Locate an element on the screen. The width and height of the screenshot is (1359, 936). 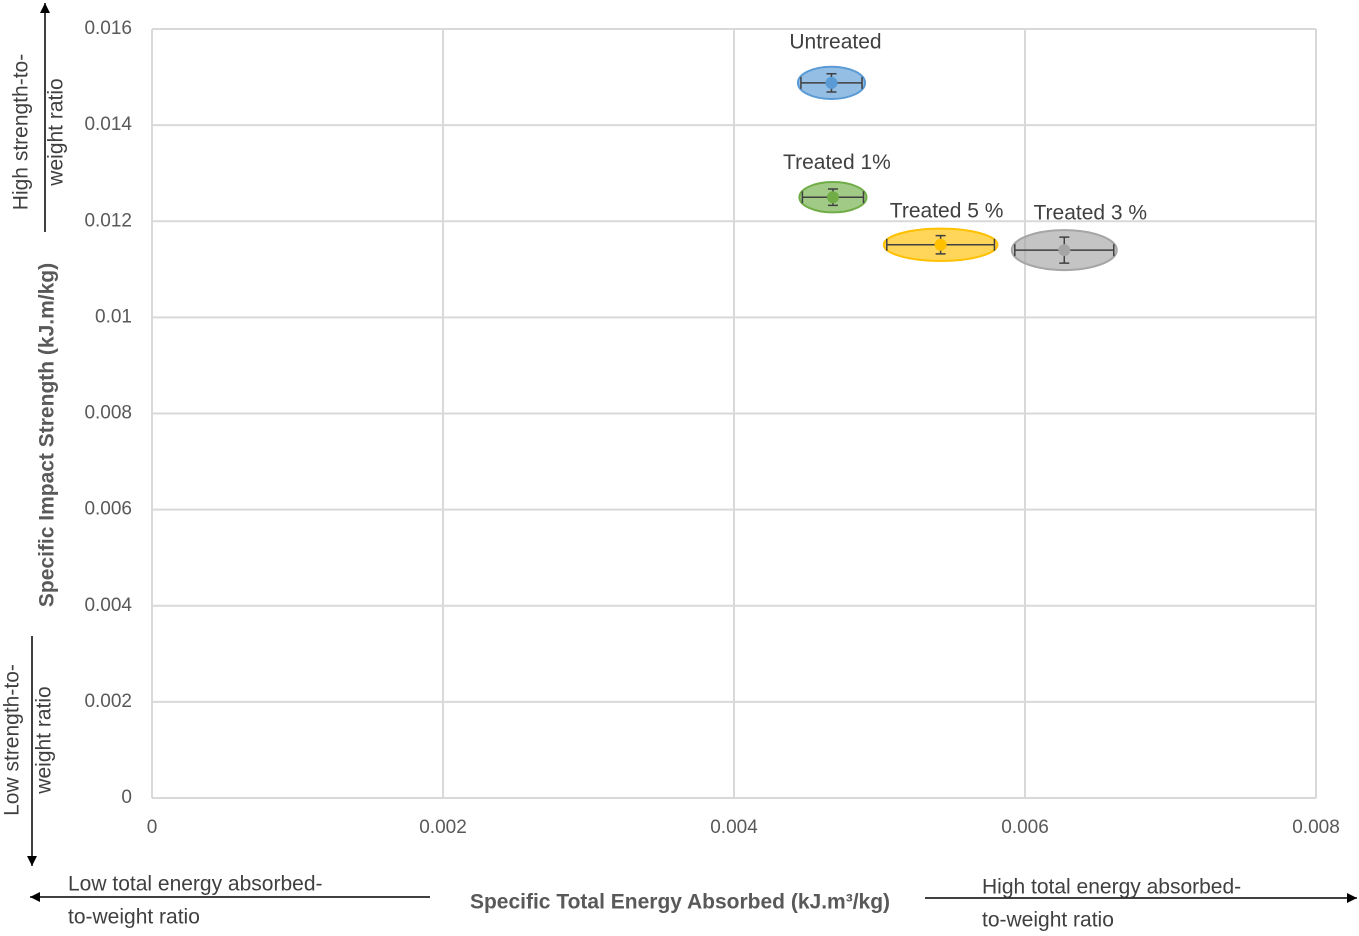
annotation: High total energy absorbed- is located at coordinates (1111, 887).